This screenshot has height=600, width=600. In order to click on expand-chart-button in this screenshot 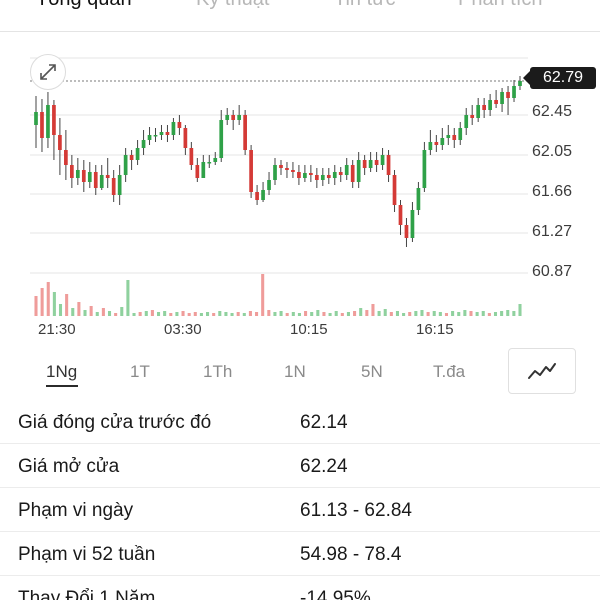, I will do `click(48, 72)`.